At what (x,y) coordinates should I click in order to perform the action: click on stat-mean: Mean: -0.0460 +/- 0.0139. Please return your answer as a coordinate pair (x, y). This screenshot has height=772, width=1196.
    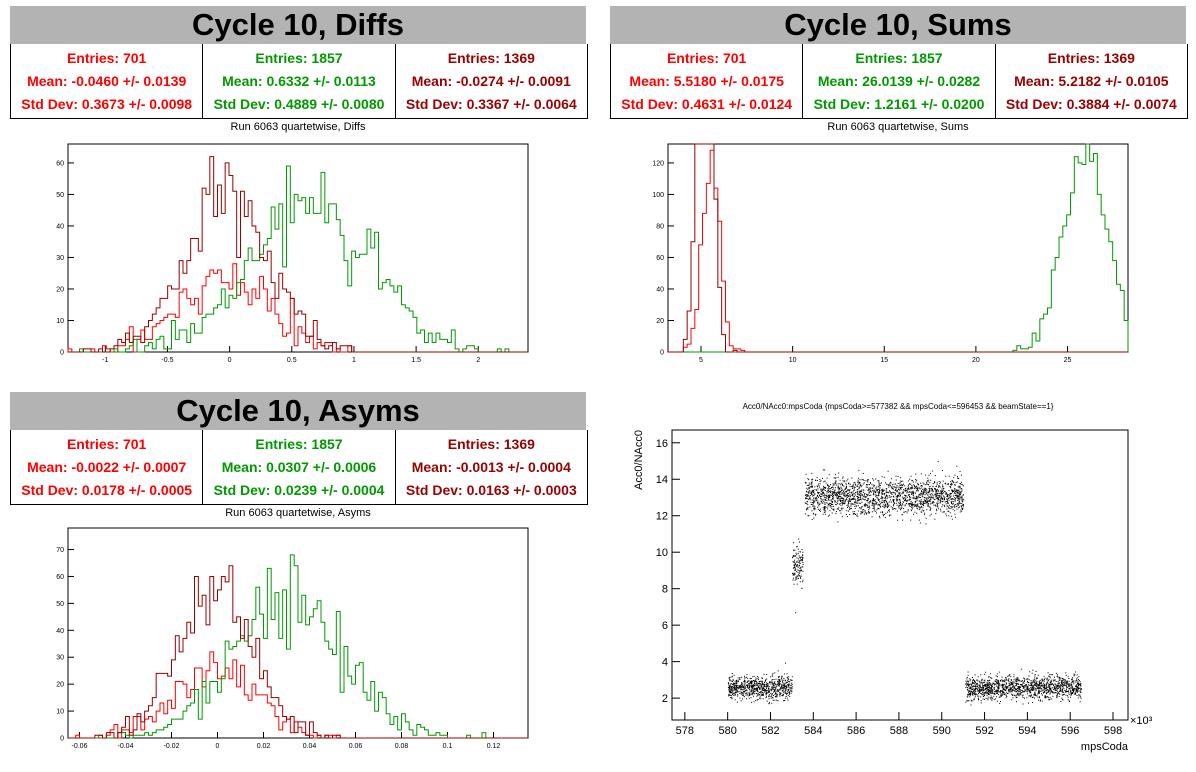
    Looking at the image, I should click on (107, 80).